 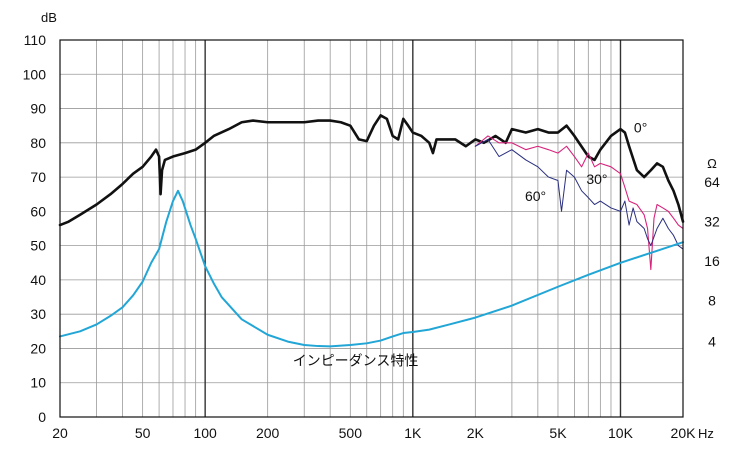 What do you see at coordinates (558, 433) in the screenshot?
I see `x-tick-label: 5K` at bounding box center [558, 433].